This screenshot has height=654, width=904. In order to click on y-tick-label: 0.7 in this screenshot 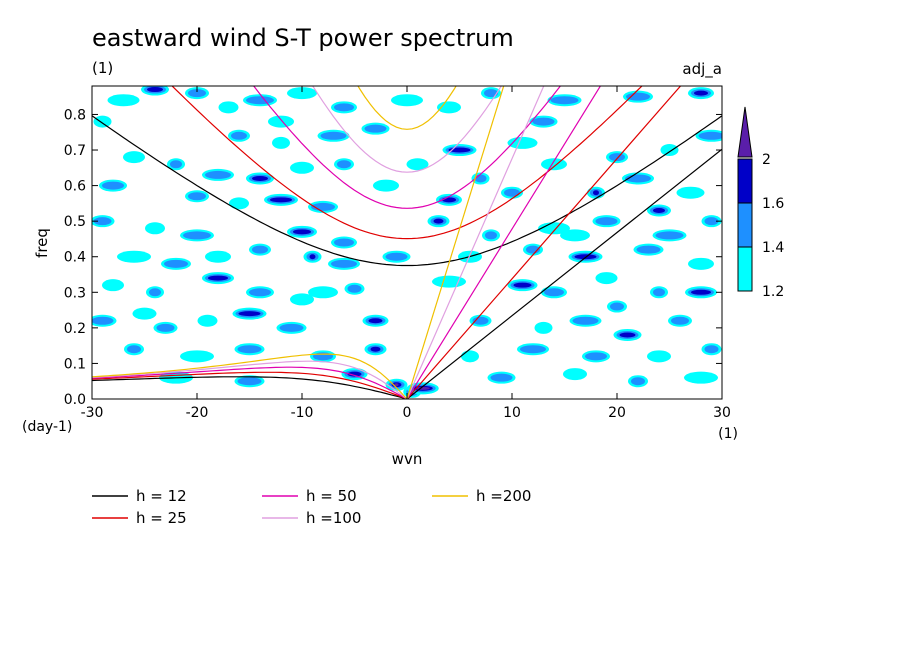, I will do `click(75, 151)`.